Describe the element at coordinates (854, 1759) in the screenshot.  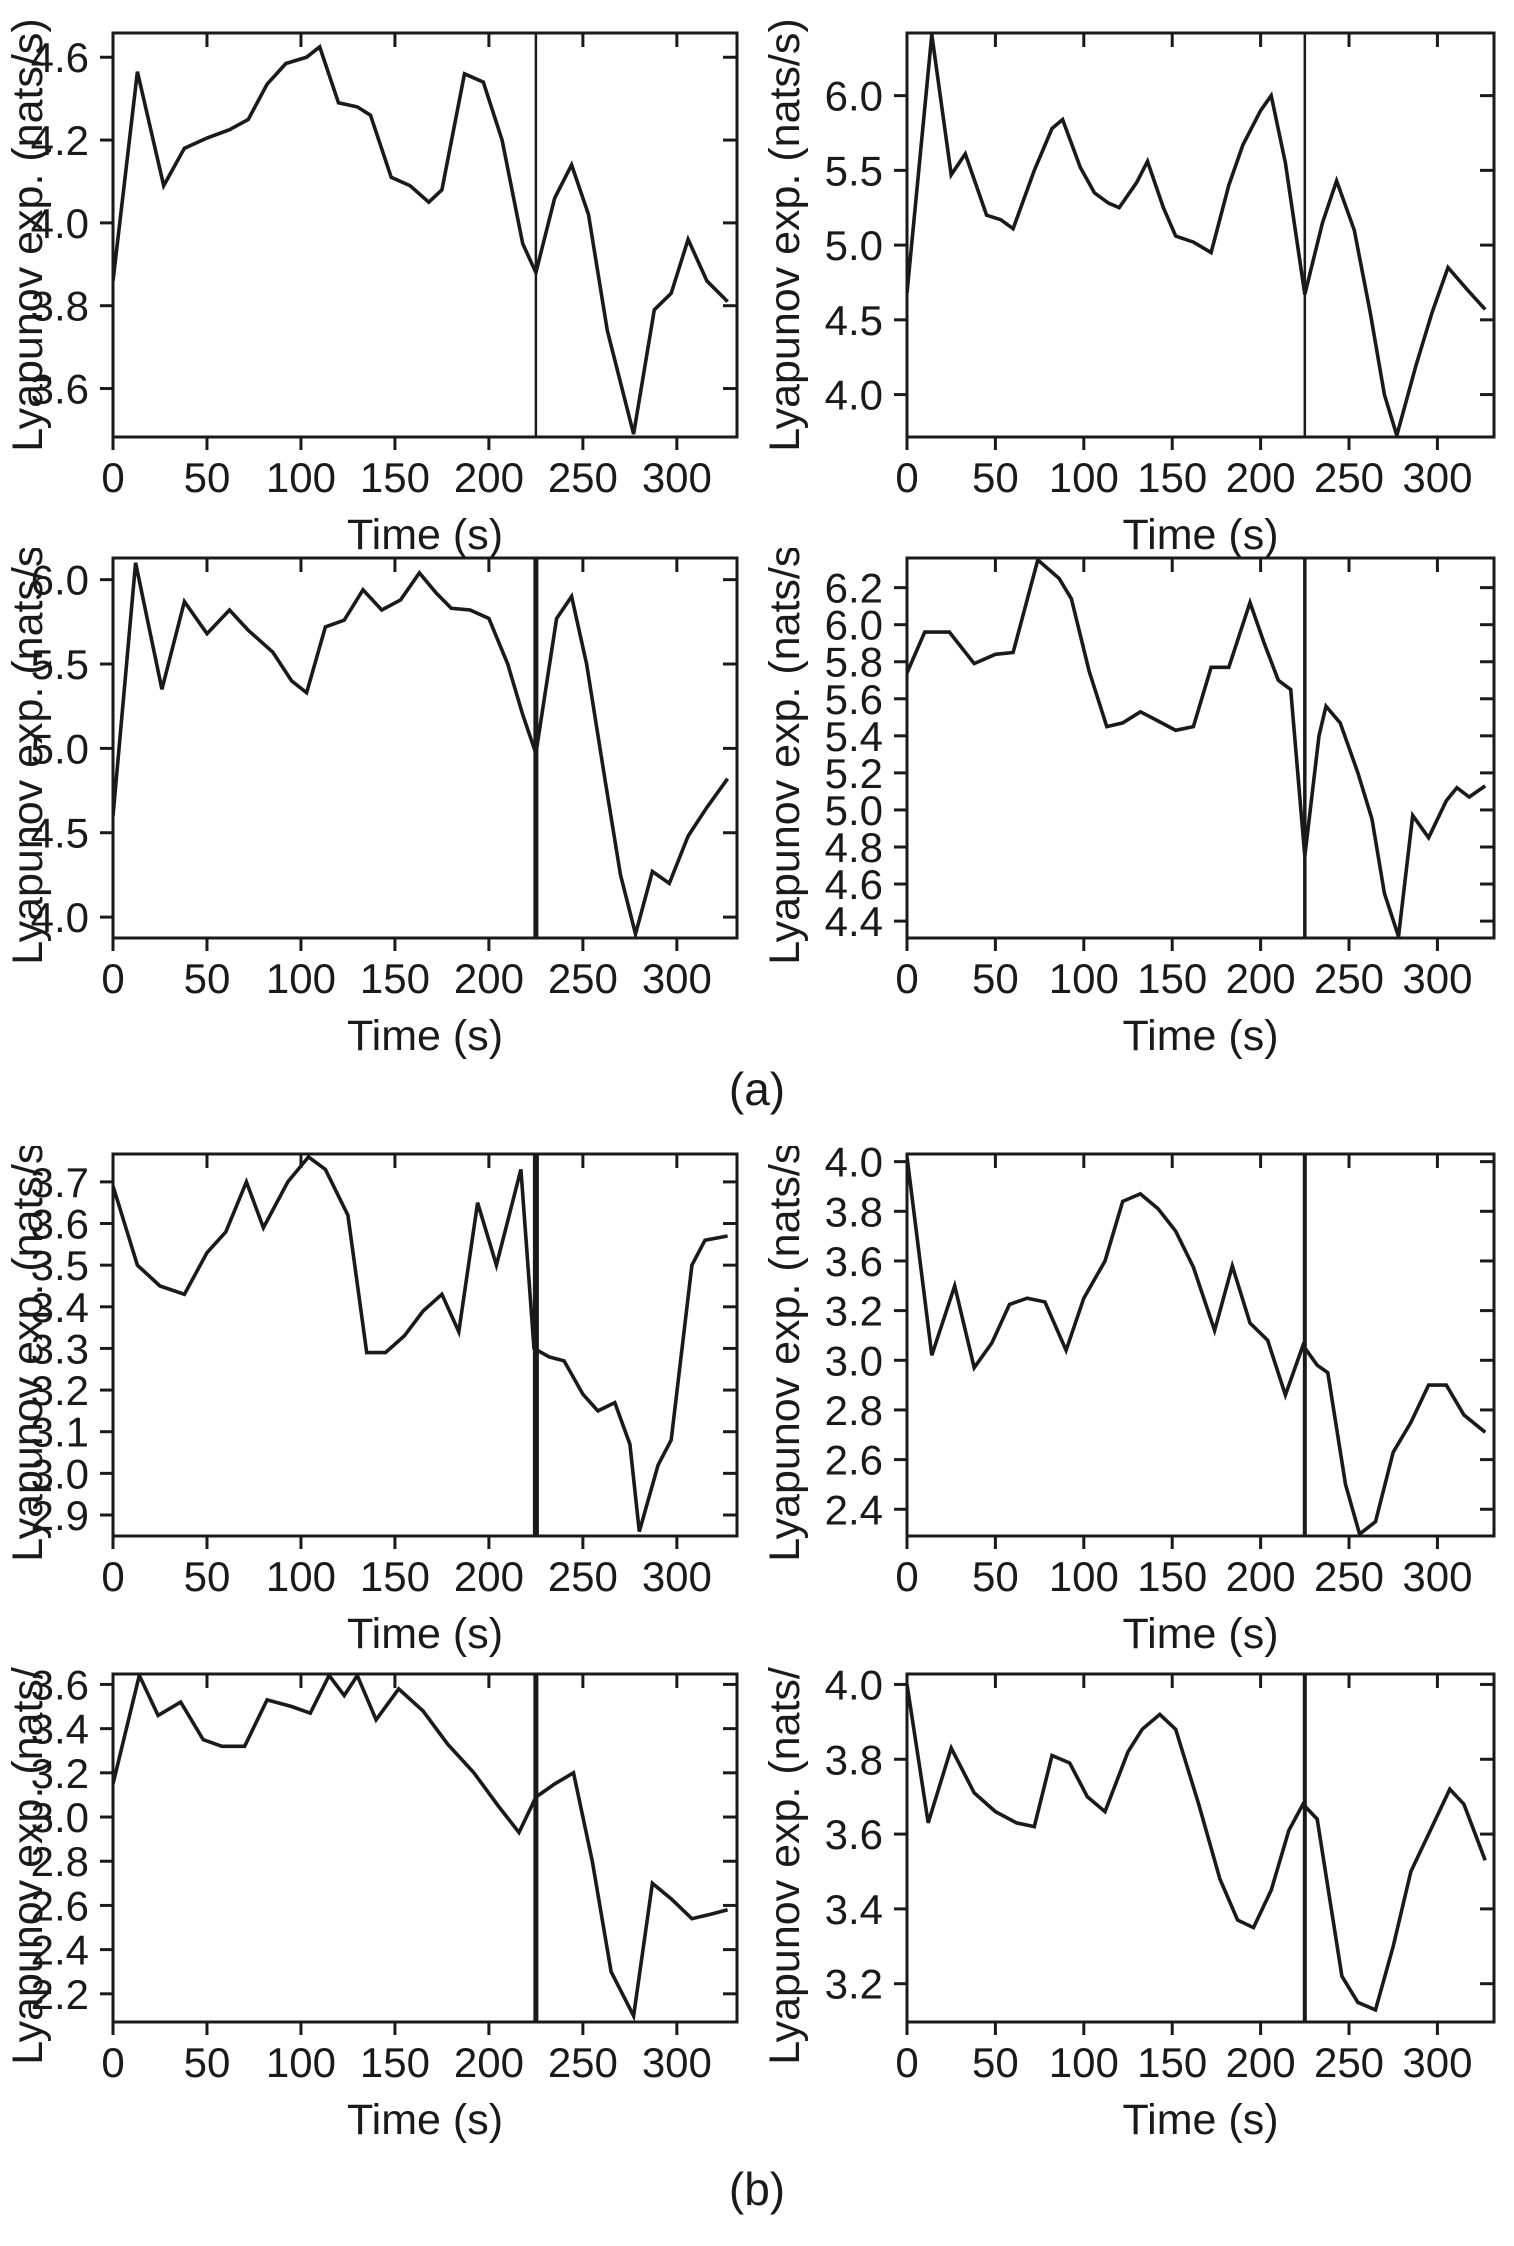
I see `y-tick-label: 3.8` at that location.